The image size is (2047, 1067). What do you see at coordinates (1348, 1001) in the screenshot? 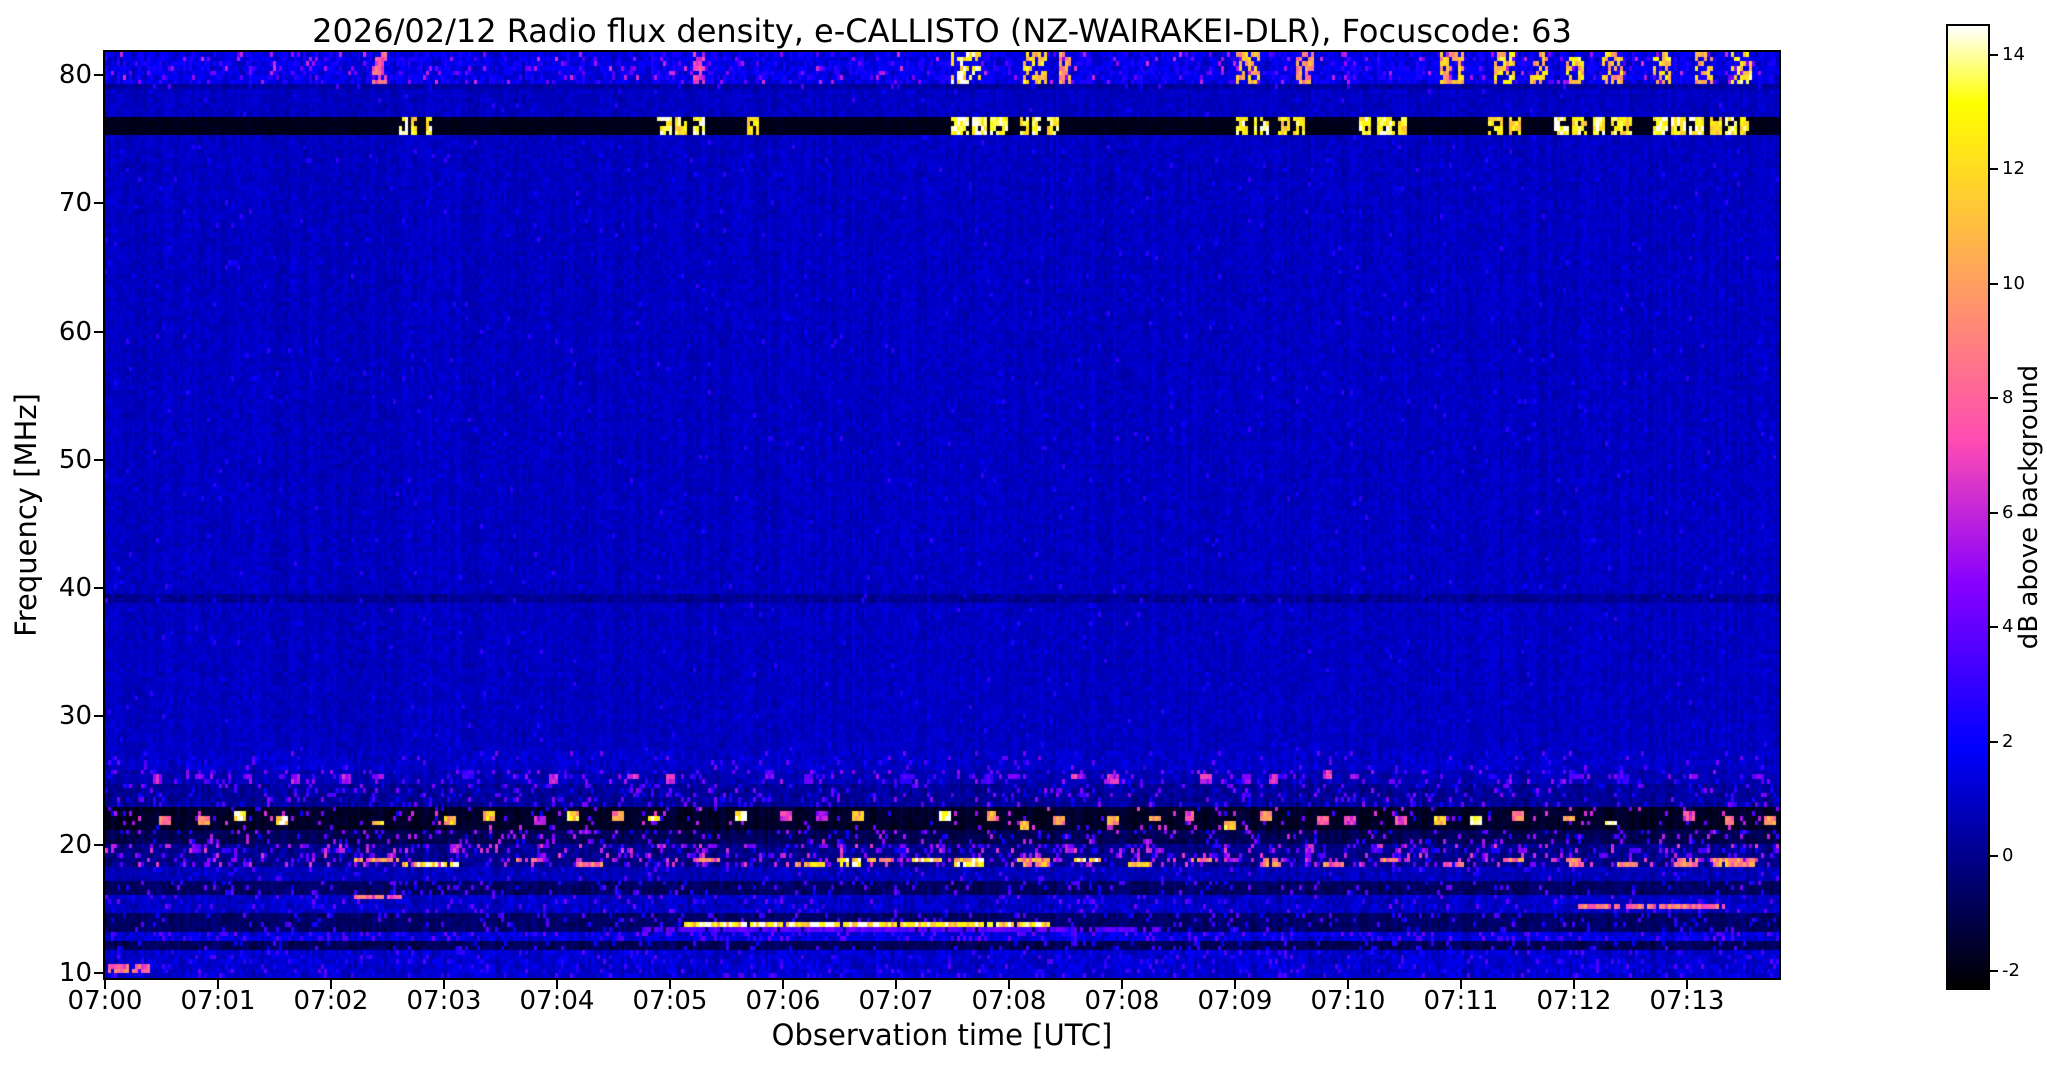
I see `x-tick-label: 07:10` at bounding box center [1348, 1001].